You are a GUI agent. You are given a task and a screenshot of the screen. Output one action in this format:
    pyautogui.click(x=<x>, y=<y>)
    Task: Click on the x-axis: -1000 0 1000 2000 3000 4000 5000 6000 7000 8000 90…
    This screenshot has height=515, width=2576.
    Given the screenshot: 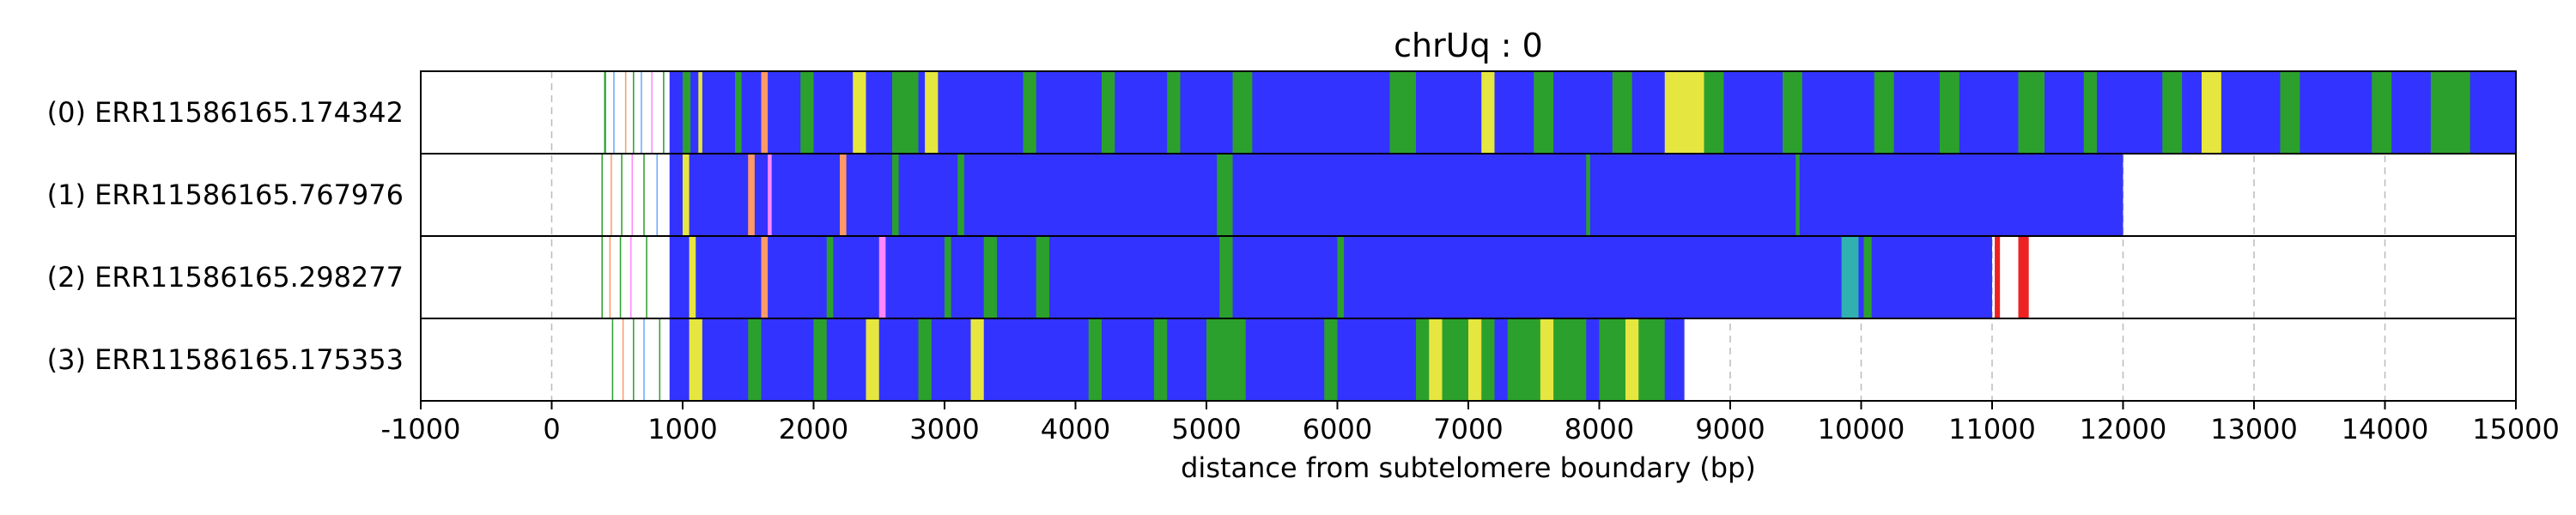 What is the action you would take?
    pyautogui.click(x=1470, y=423)
    